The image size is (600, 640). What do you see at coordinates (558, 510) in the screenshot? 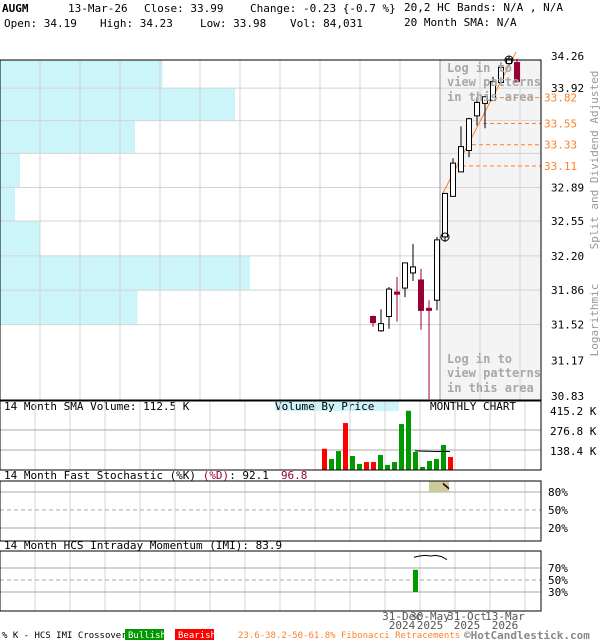
I see `stochastic-tick-label: 50%` at bounding box center [558, 510].